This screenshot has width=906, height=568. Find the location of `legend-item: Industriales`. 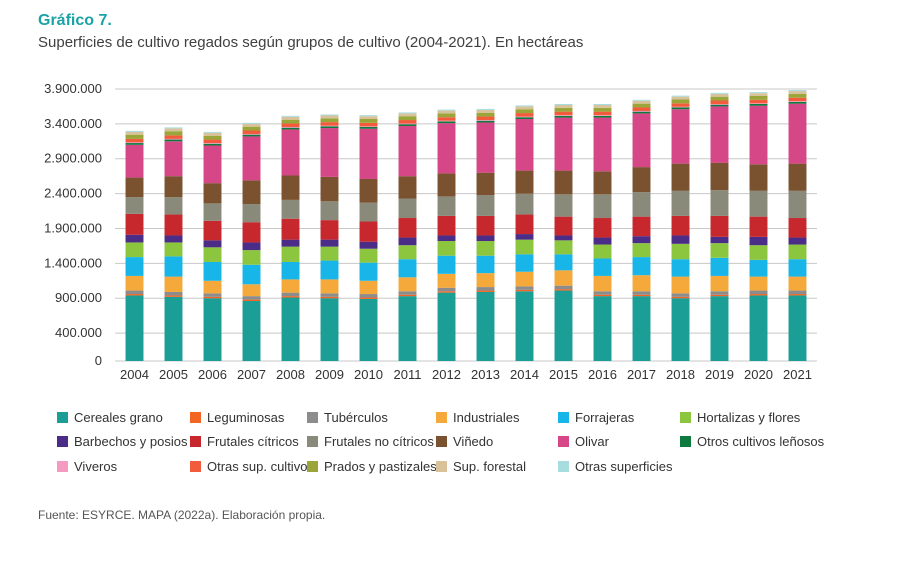

legend-item: Industriales is located at coordinates (477, 417).